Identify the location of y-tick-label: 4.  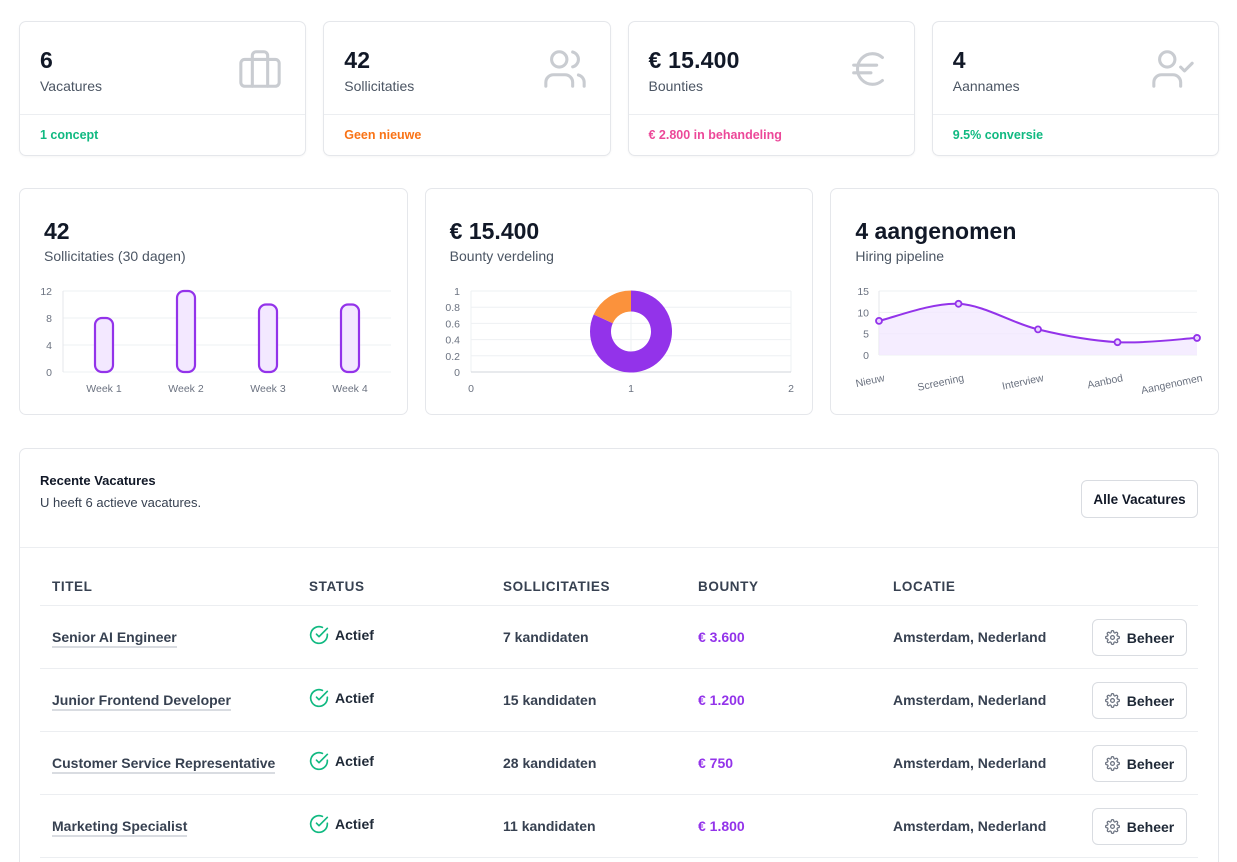
(49, 346).